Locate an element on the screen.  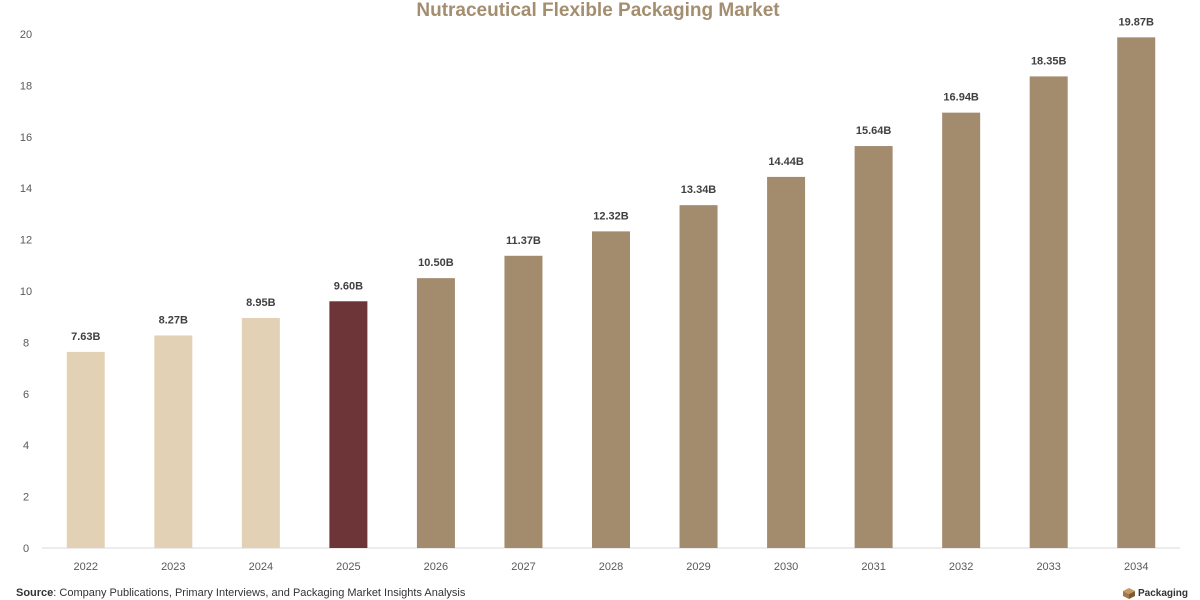
x-tick-label: 2028 is located at coordinates (611, 567).